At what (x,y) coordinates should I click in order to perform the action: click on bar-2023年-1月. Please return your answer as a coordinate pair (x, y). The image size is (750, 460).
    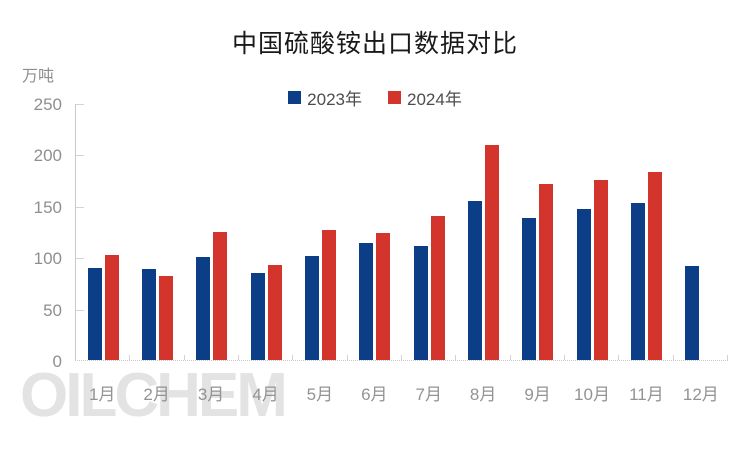
    Looking at the image, I should click on (94, 313).